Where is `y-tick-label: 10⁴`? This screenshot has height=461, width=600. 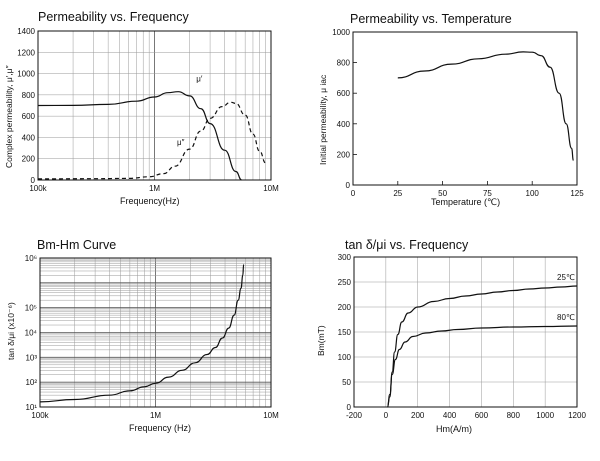 y-tick-label: 10⁴ is located at coordinates (31, 333).